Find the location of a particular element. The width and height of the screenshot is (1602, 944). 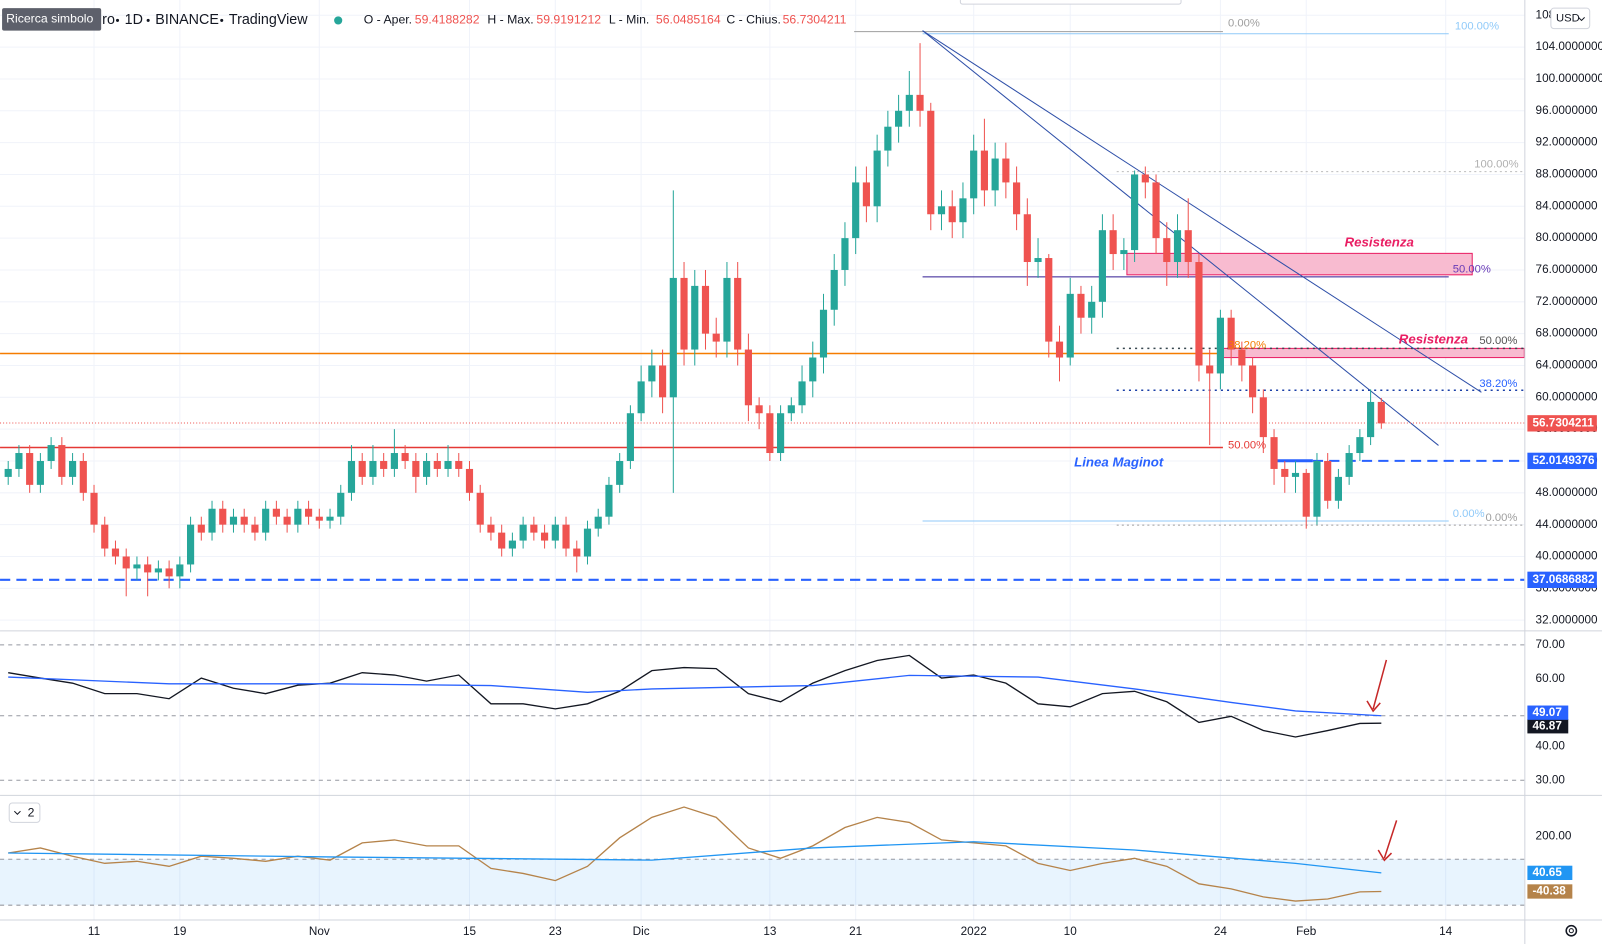

ohlc-label: H - Max. is located at coordinates (510, 20).